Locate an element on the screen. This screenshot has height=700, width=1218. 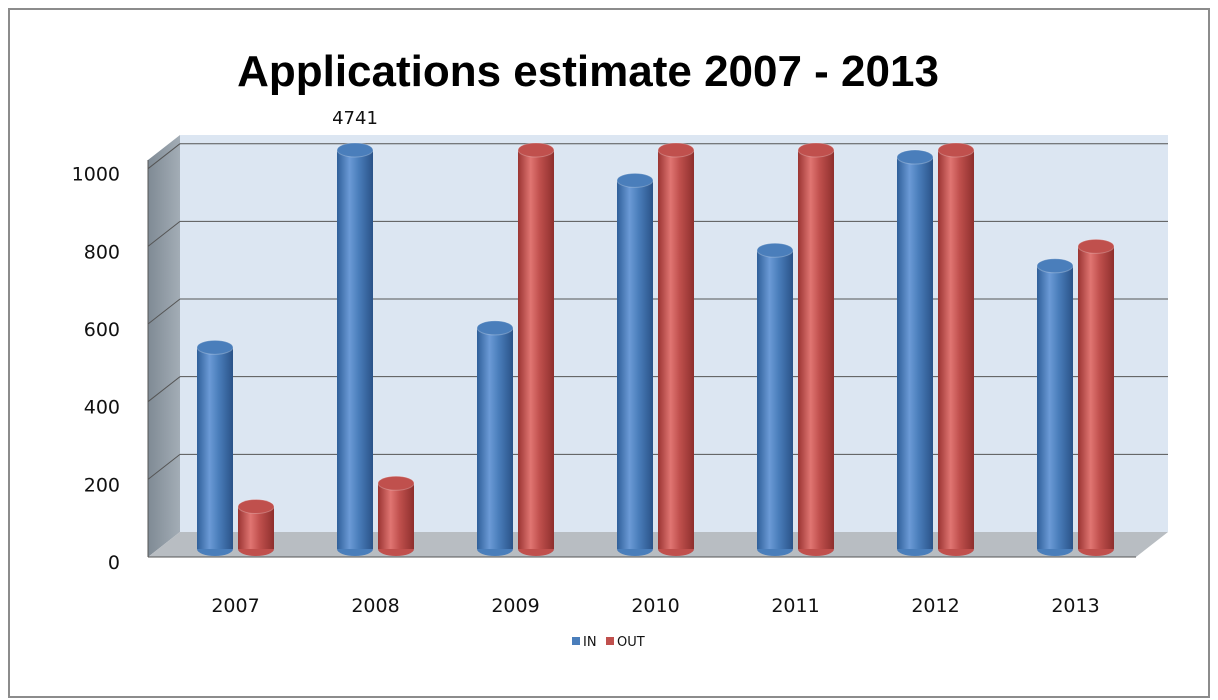
data-label: 4741 is located at coordinates (355, 118).